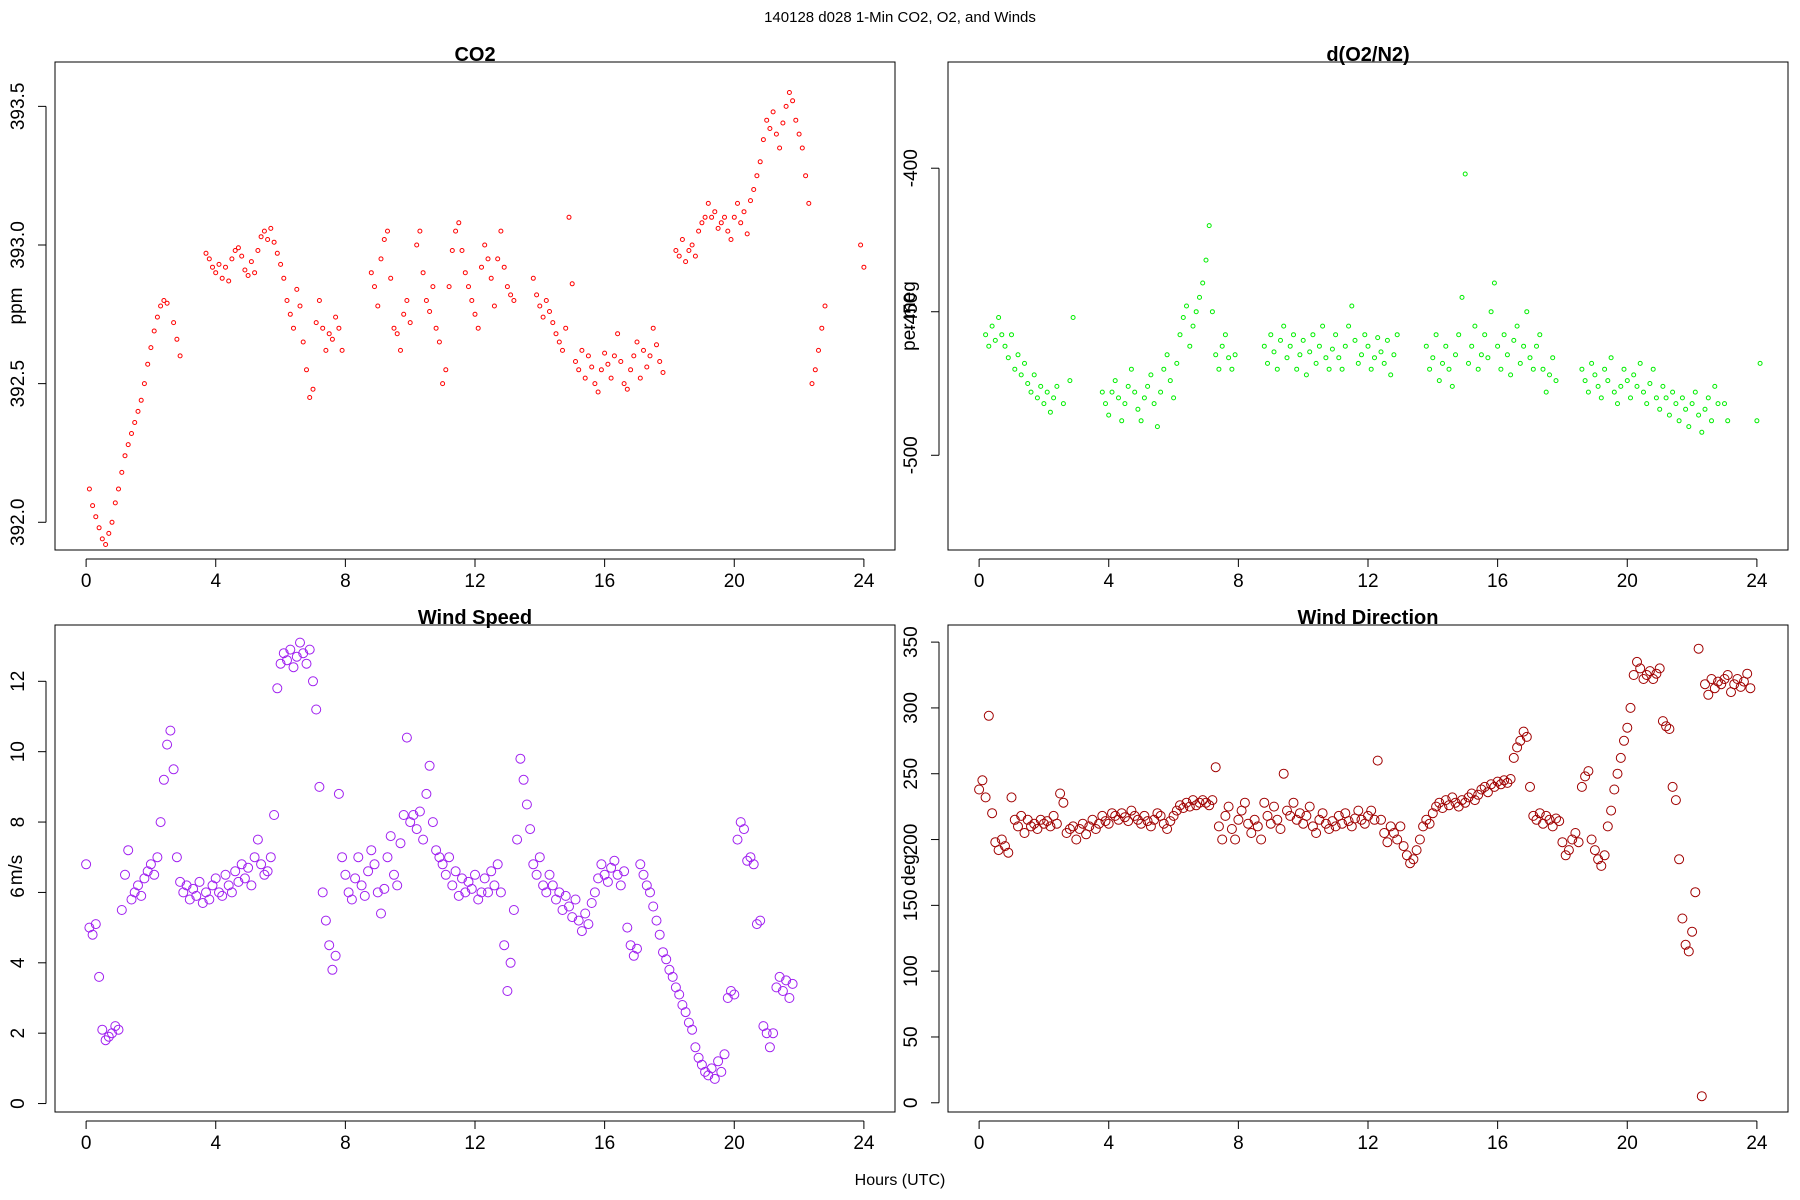 The image size is (1800, 1200). I want to click on y-tick-label: 2, so click(18, 1033).